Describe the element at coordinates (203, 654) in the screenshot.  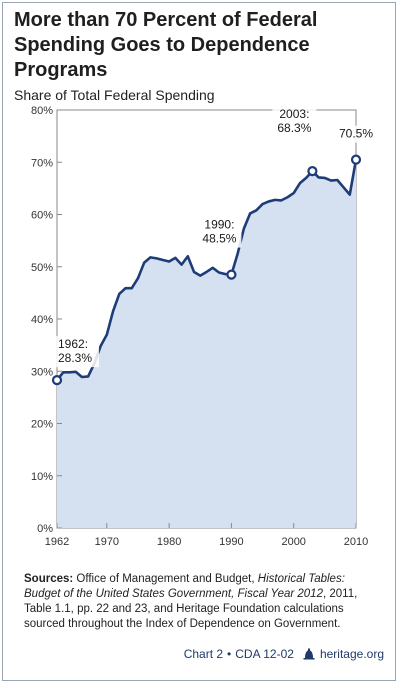
I see `chart-number: Chart 2` at that location.